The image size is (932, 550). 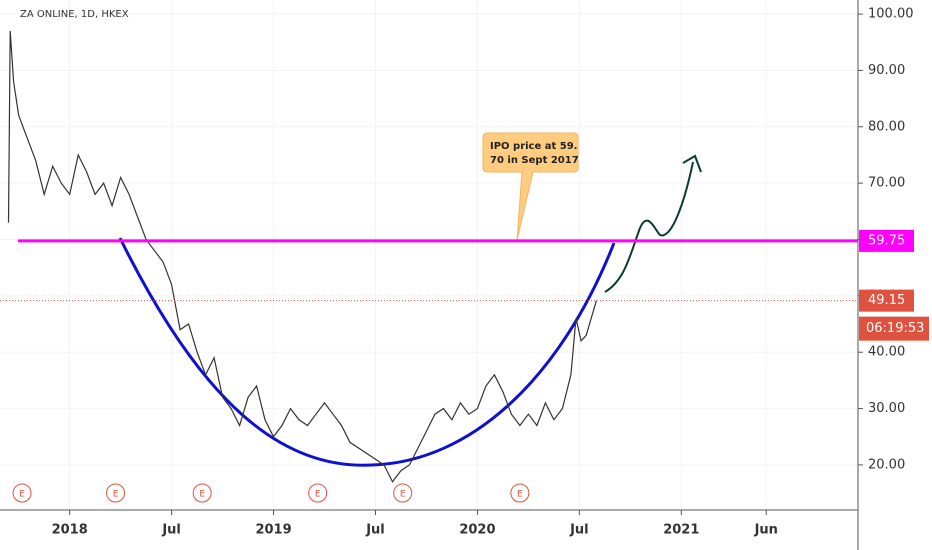 I want to click on chart-title: ZA ONLINE, 1D, HKEX, so click(x=74, y=14).